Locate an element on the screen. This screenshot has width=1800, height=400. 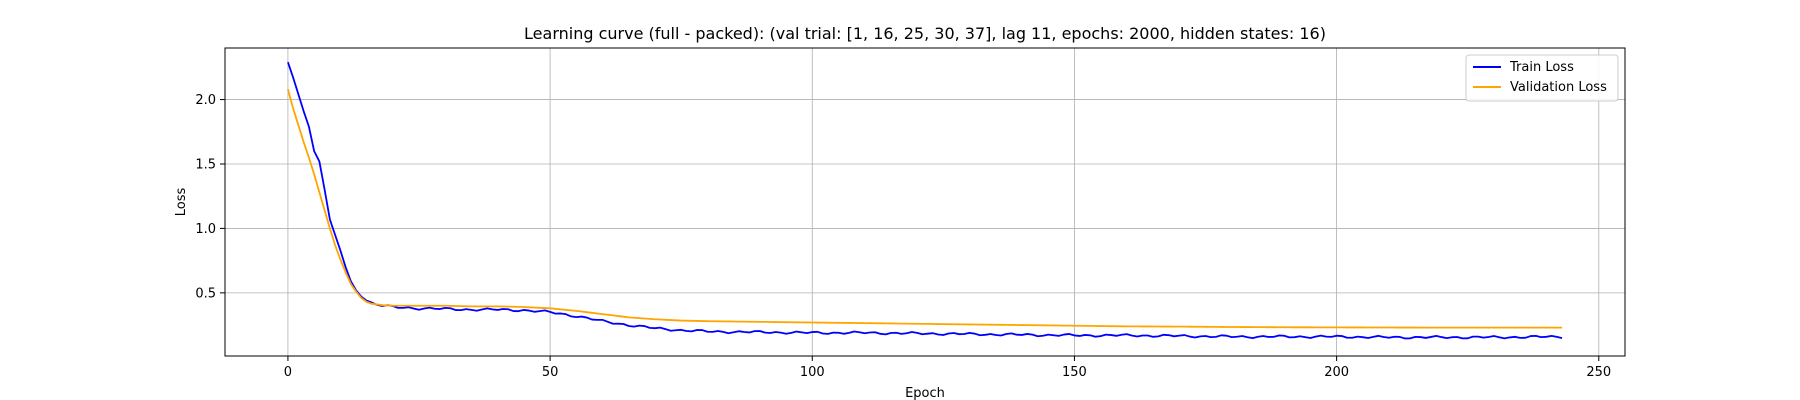
x-tick-label-5: 250 is located at coordinates (1598, 372).